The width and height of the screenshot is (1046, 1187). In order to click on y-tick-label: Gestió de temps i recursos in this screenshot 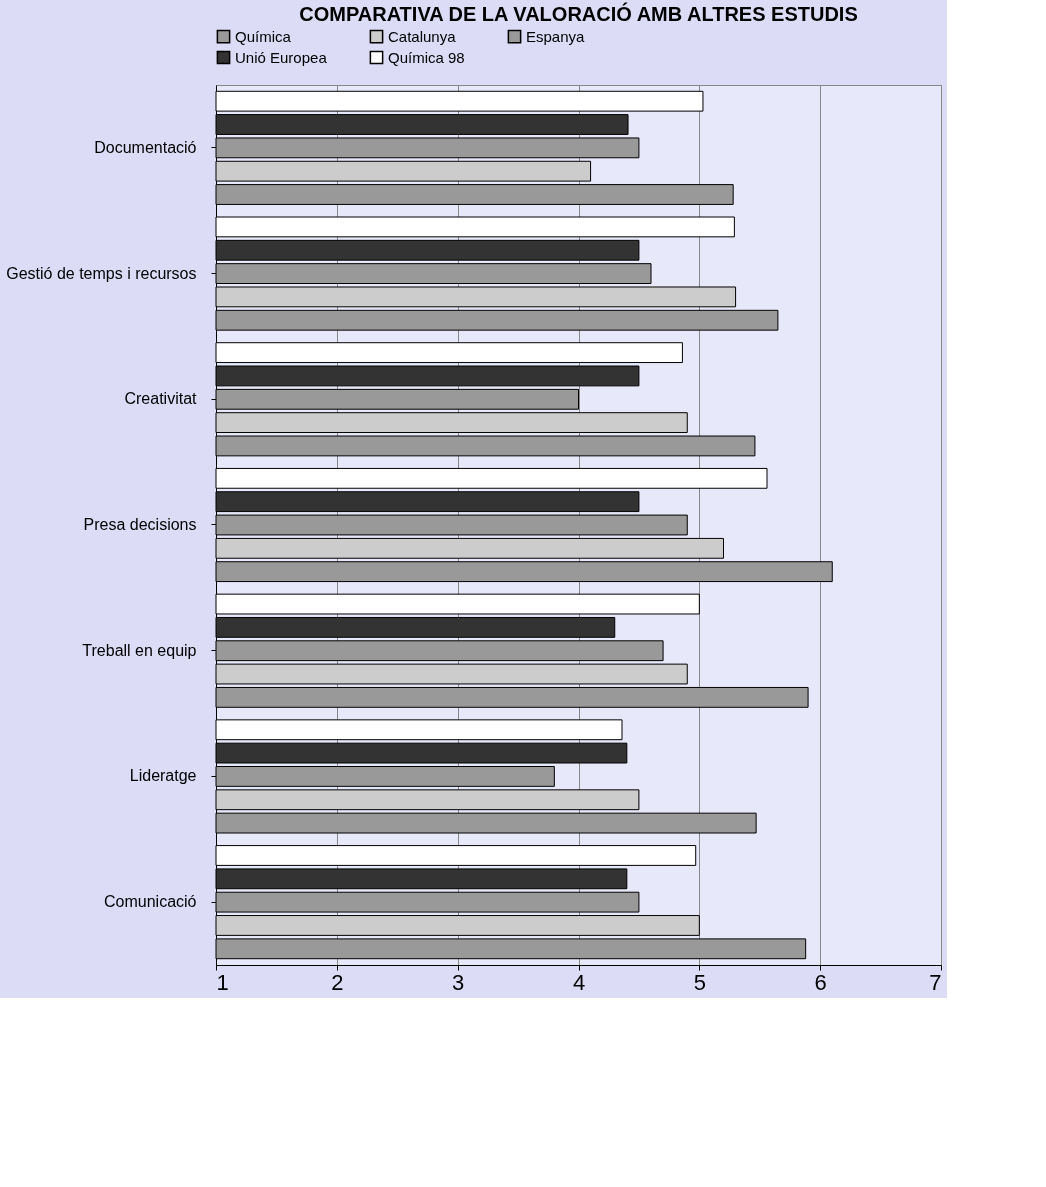, I will do `click(101, 273)`.